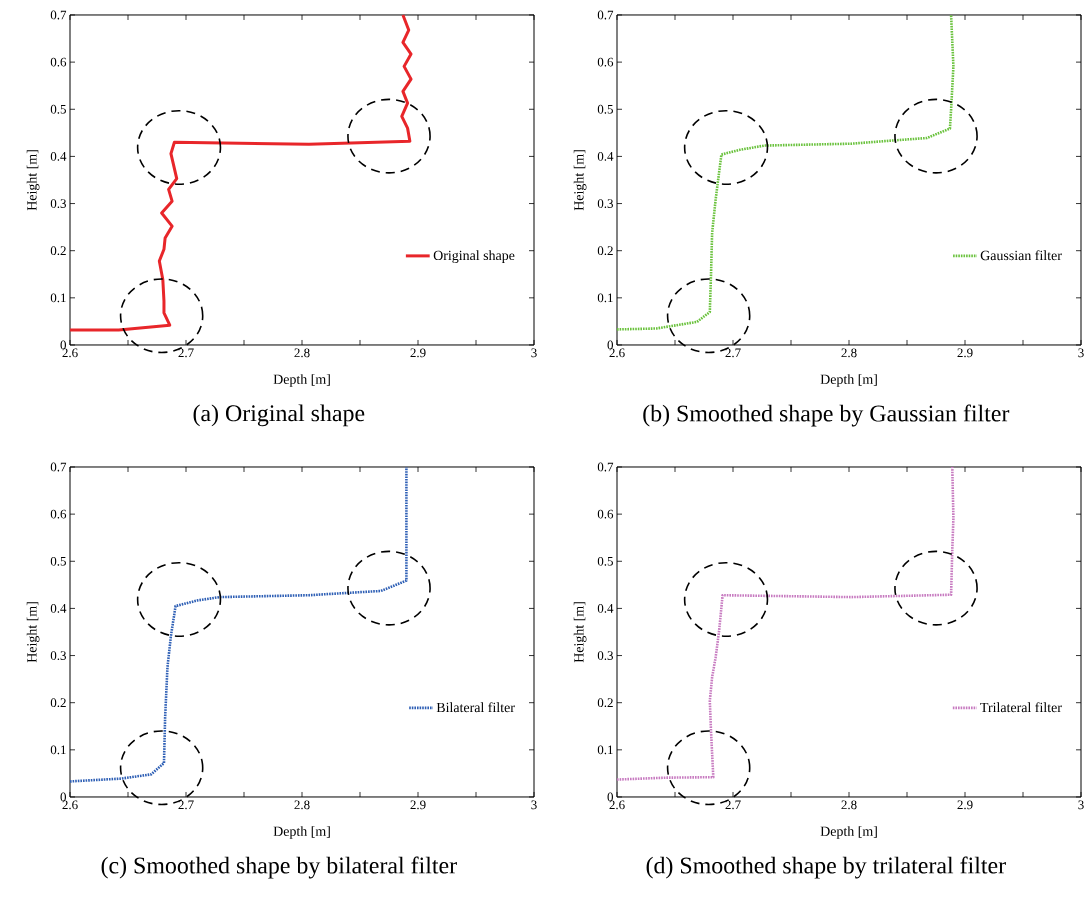 The image size is (1086, 904). I want to click on legend-label: Original shape, so click(474, 256).